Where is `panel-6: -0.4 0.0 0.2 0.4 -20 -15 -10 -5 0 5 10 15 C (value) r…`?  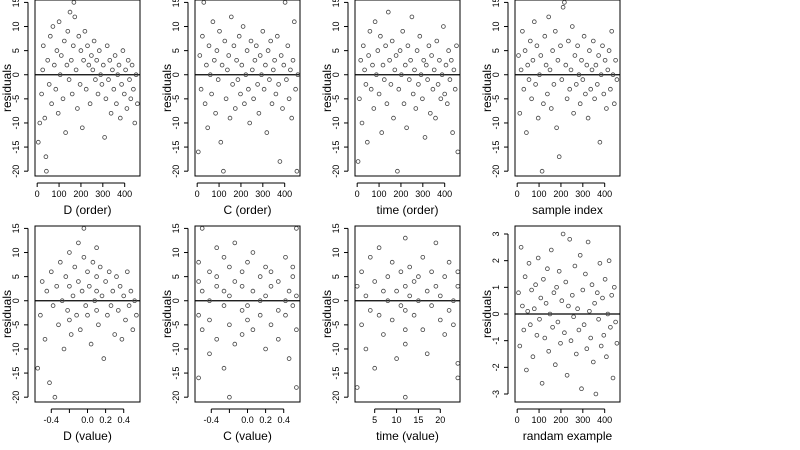 panel-6: -0.4 0.0 0.2 0.4 -20 -15 -10 -5 0 5 10 15 C (value) r… is located at coordinates (230, 333).